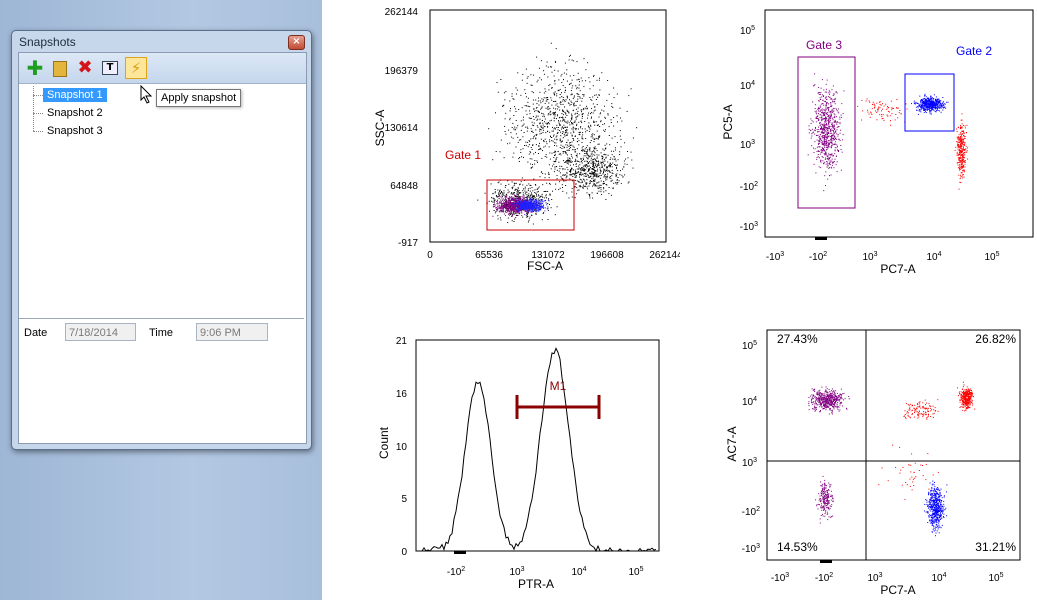  What do you see at coordinates (402, 71) in the screenshot?
I see `ytick: 196379` at bounding box center [402, 71].